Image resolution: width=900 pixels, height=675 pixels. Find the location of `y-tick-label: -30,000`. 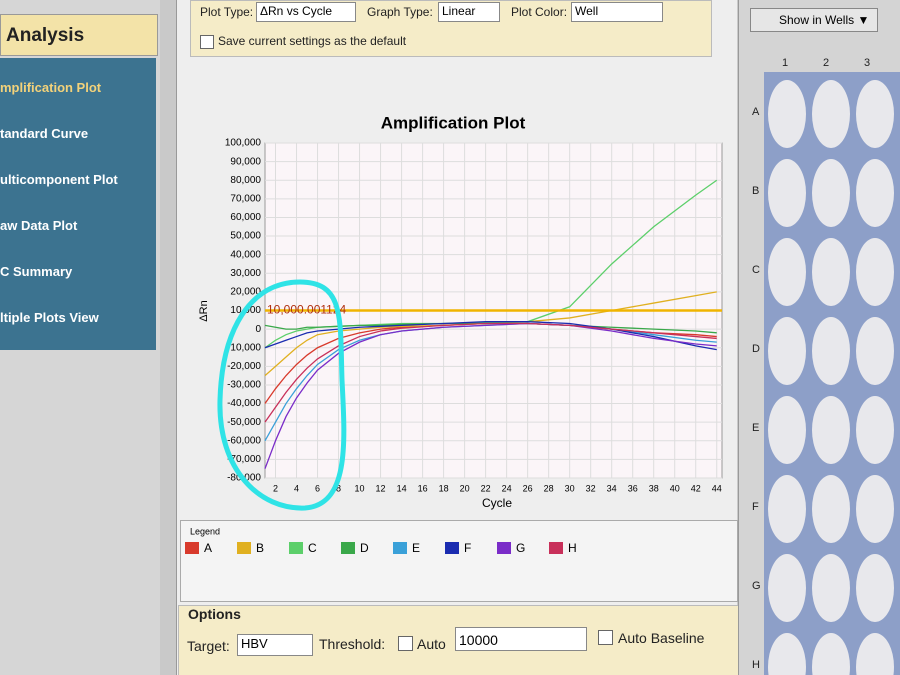

y-tick-label: -30,000 is located at coordinates (244, 385).